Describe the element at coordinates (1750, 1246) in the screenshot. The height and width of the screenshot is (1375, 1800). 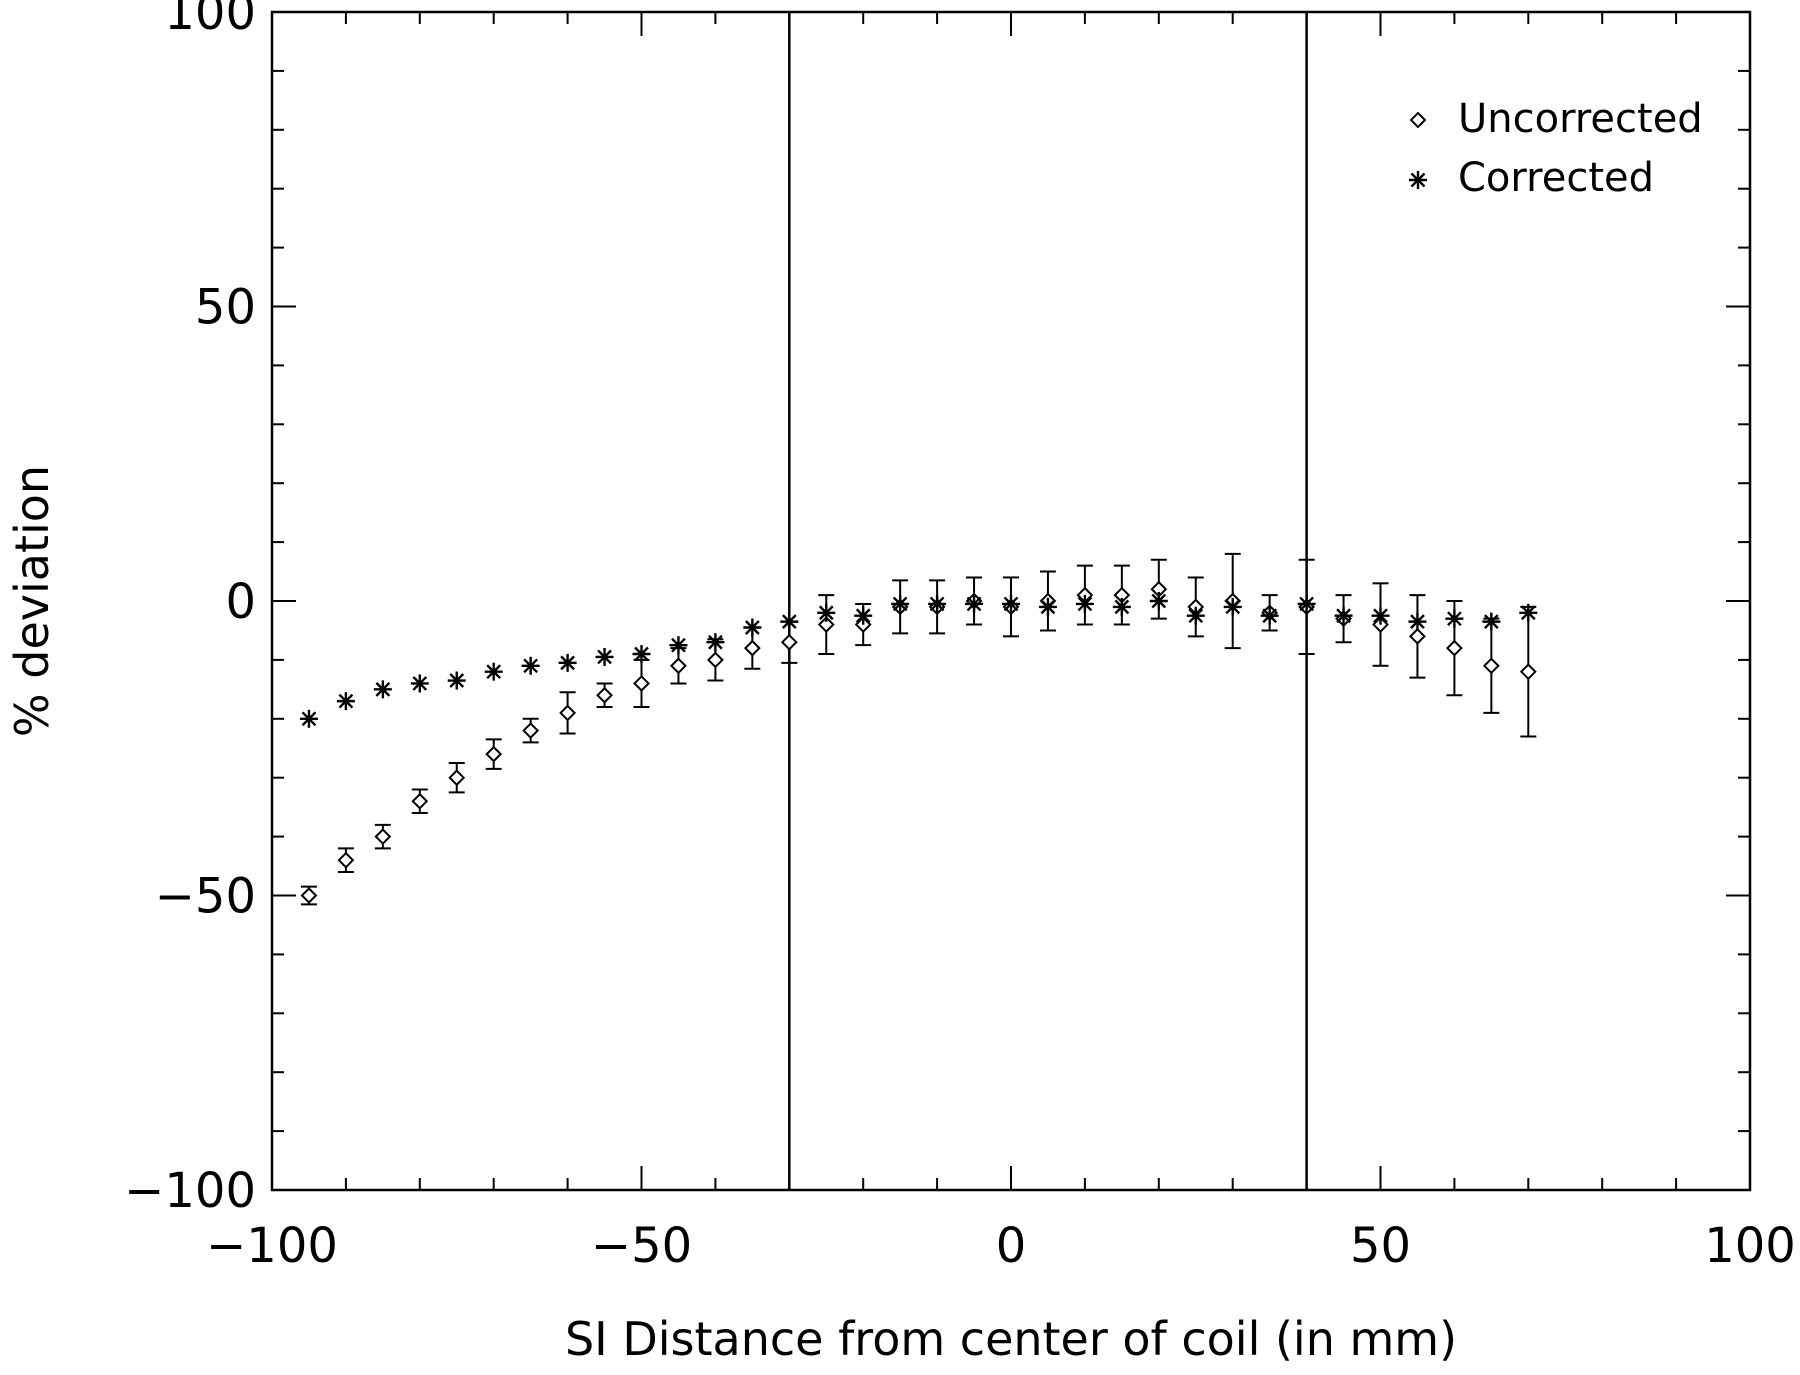
I see `x-tick-label: 100` at that location.